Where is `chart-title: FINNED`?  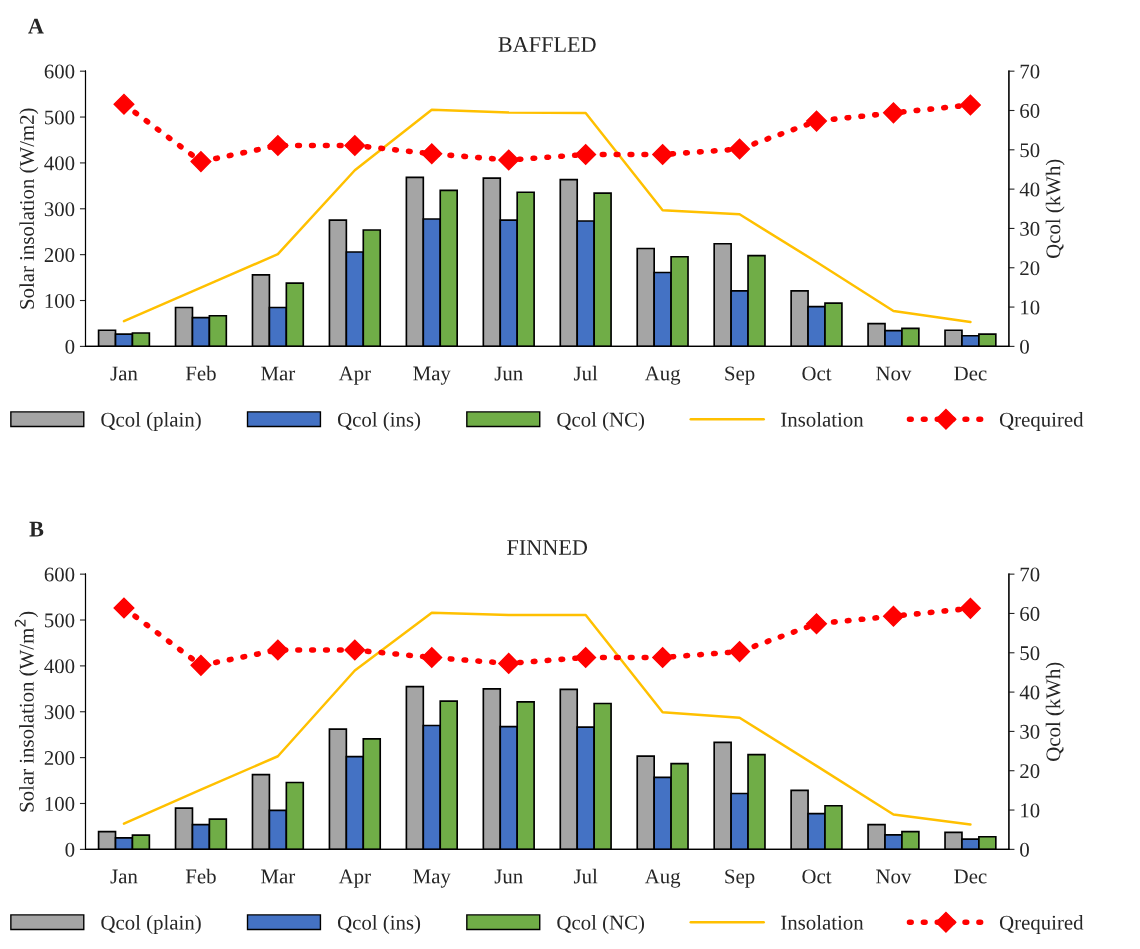 chart-title: FINNED is located at coordinates (547, 547).